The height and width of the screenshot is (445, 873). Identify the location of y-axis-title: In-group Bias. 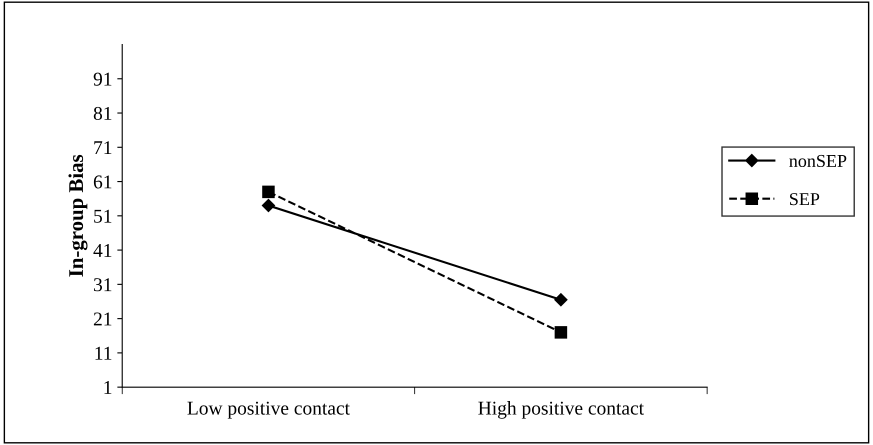
(78, 215).